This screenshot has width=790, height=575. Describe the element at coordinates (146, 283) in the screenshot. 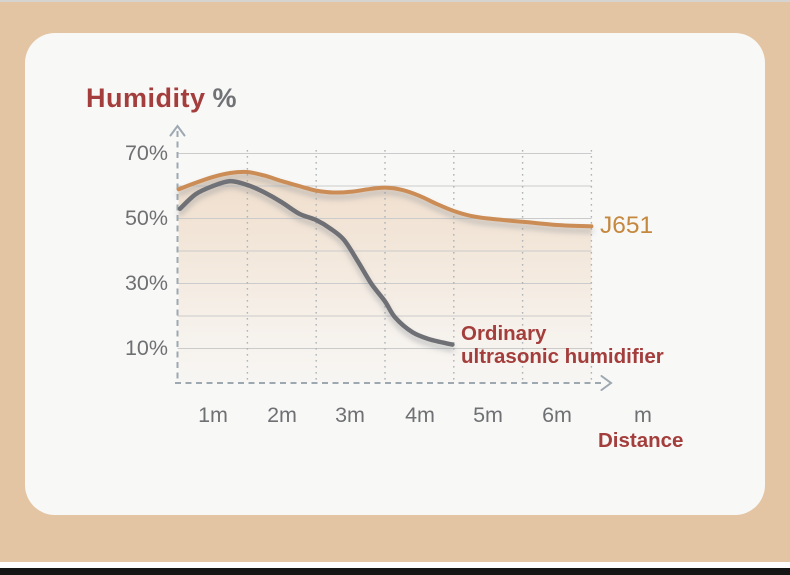

I see `y-tick-30: 30%` at that location.